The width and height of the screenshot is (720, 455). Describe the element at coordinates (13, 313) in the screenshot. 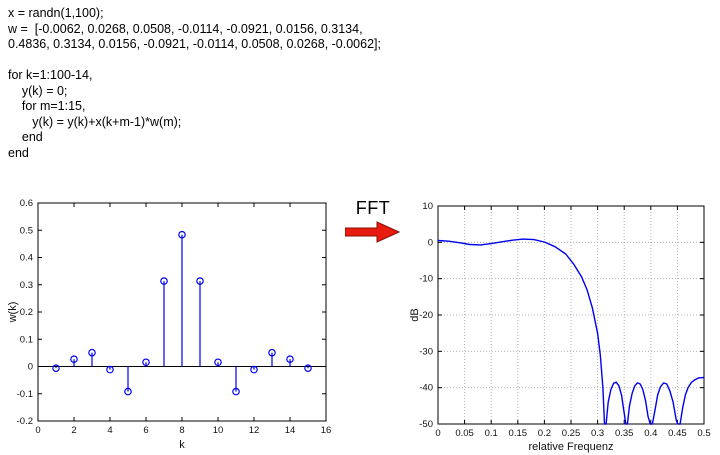

I see `svg-text: w(k)` at that location.